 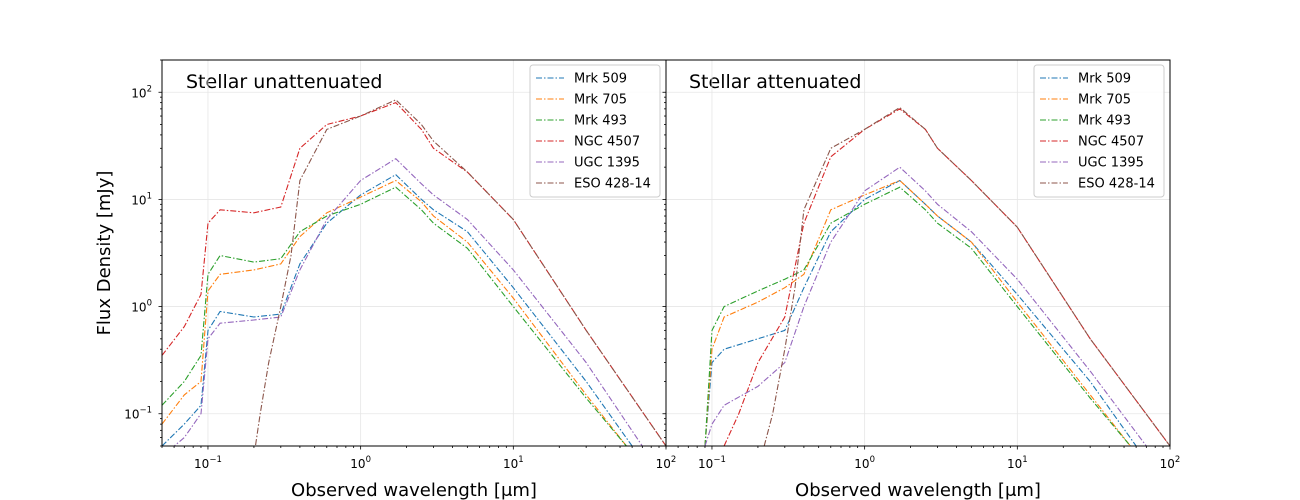 What do you see at coordinates (284, 82) in the screenshot?
I see `panel-title-unattenuated: Stellar unattenuated` at bounding box center [284, 82].